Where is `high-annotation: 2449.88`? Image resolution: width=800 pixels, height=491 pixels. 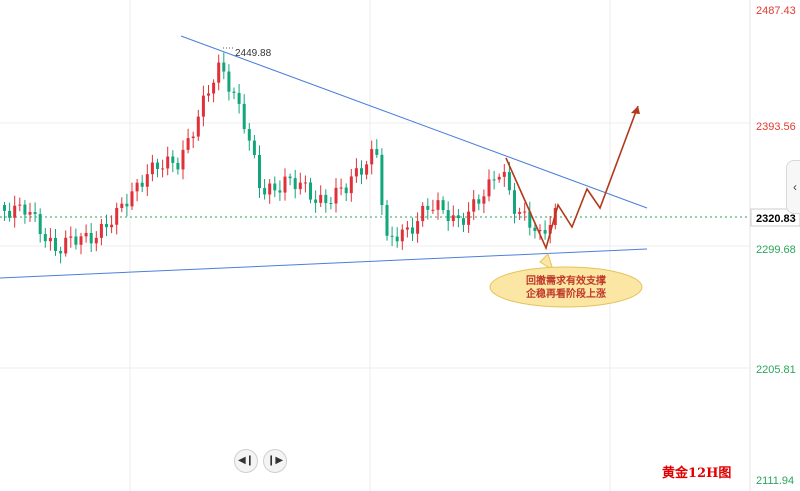 high-annotation: 2449.88 is located at coordinates (247, 53).